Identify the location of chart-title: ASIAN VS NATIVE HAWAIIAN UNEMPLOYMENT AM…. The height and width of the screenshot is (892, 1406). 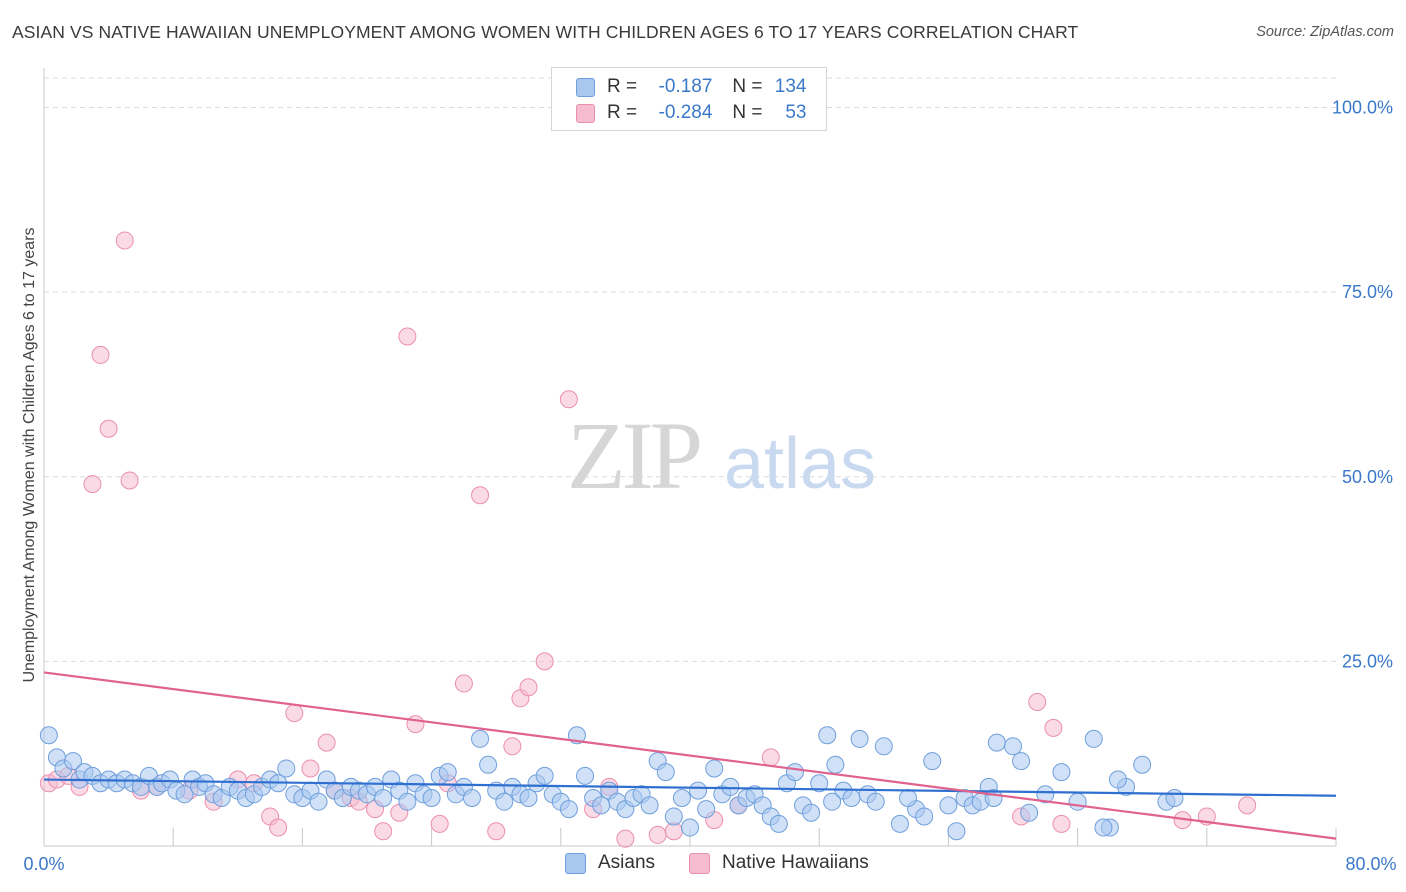
(545, 32).